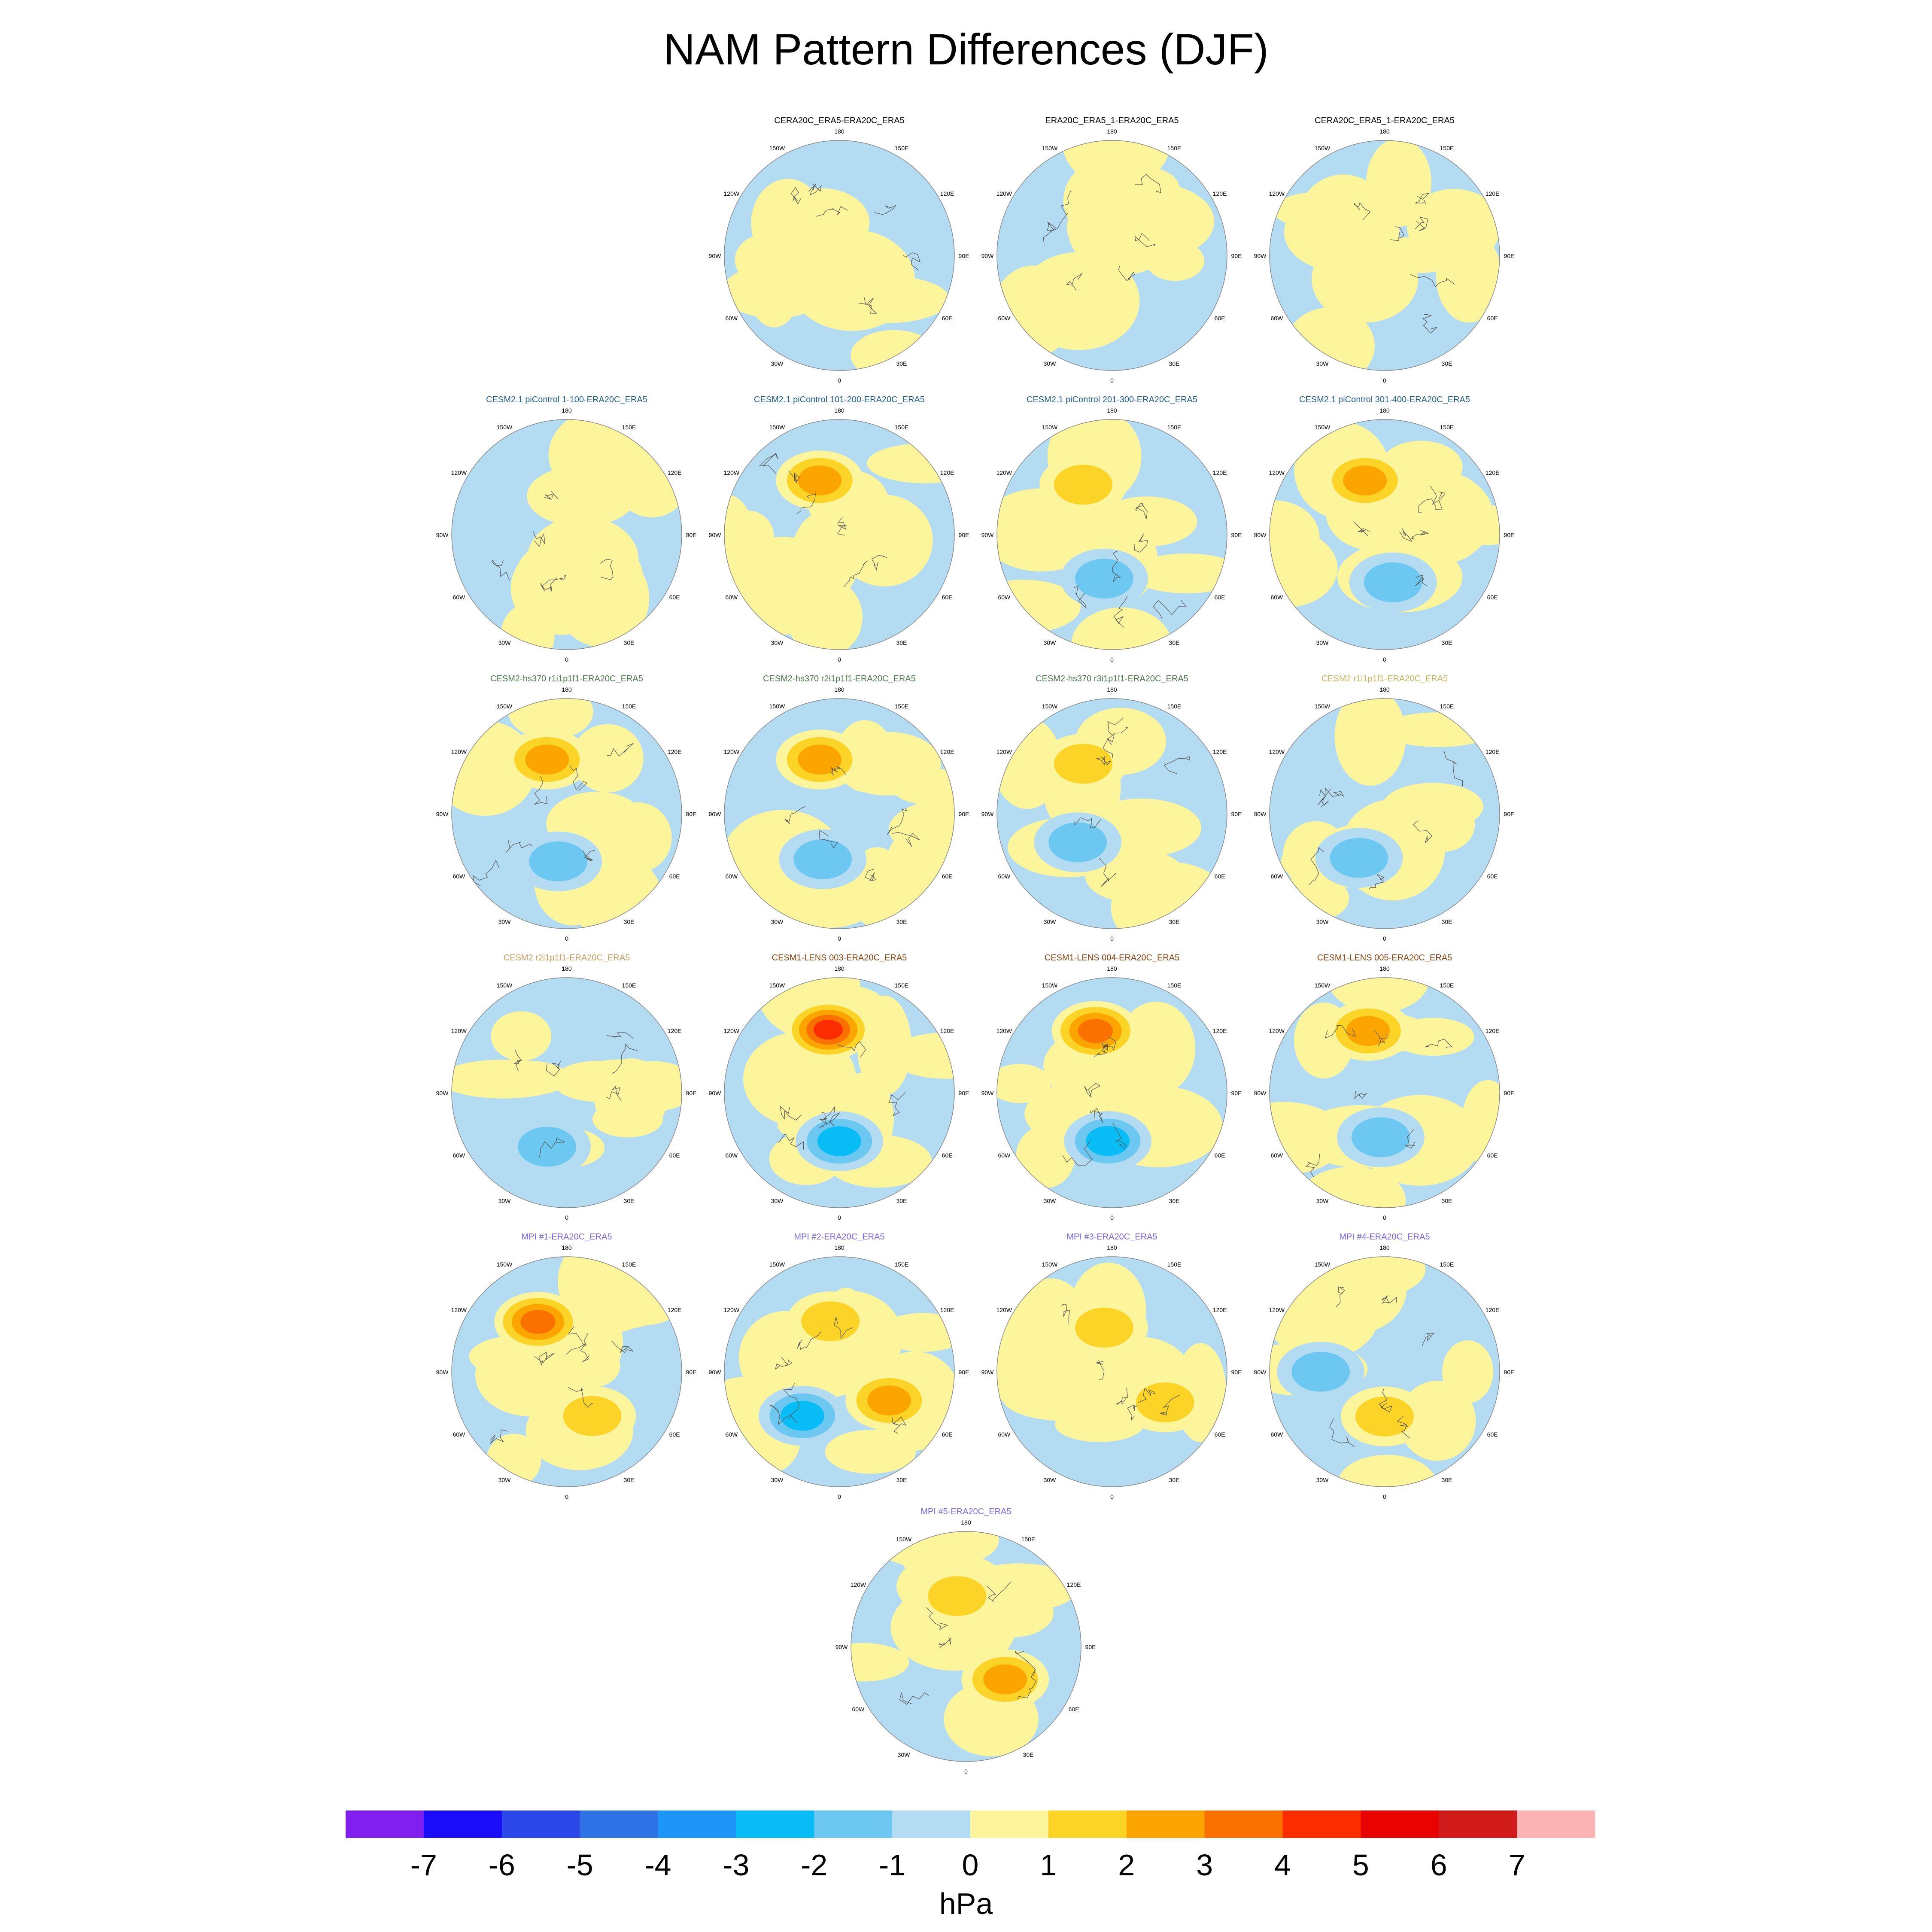 This screenshot has height=1932, width=1932. I want to click on colorbar-tick-label: 1, so click(1049, 1865).